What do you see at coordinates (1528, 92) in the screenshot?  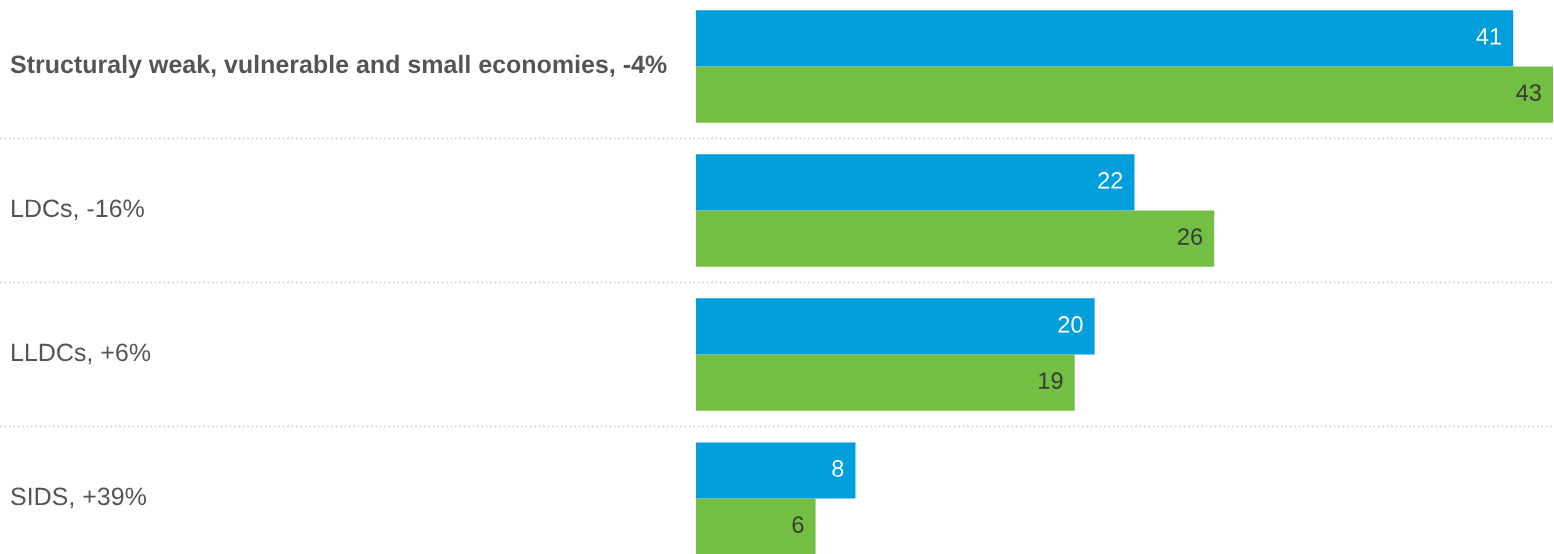 I see `data-label: 43` at bounding box center [1528, 92].